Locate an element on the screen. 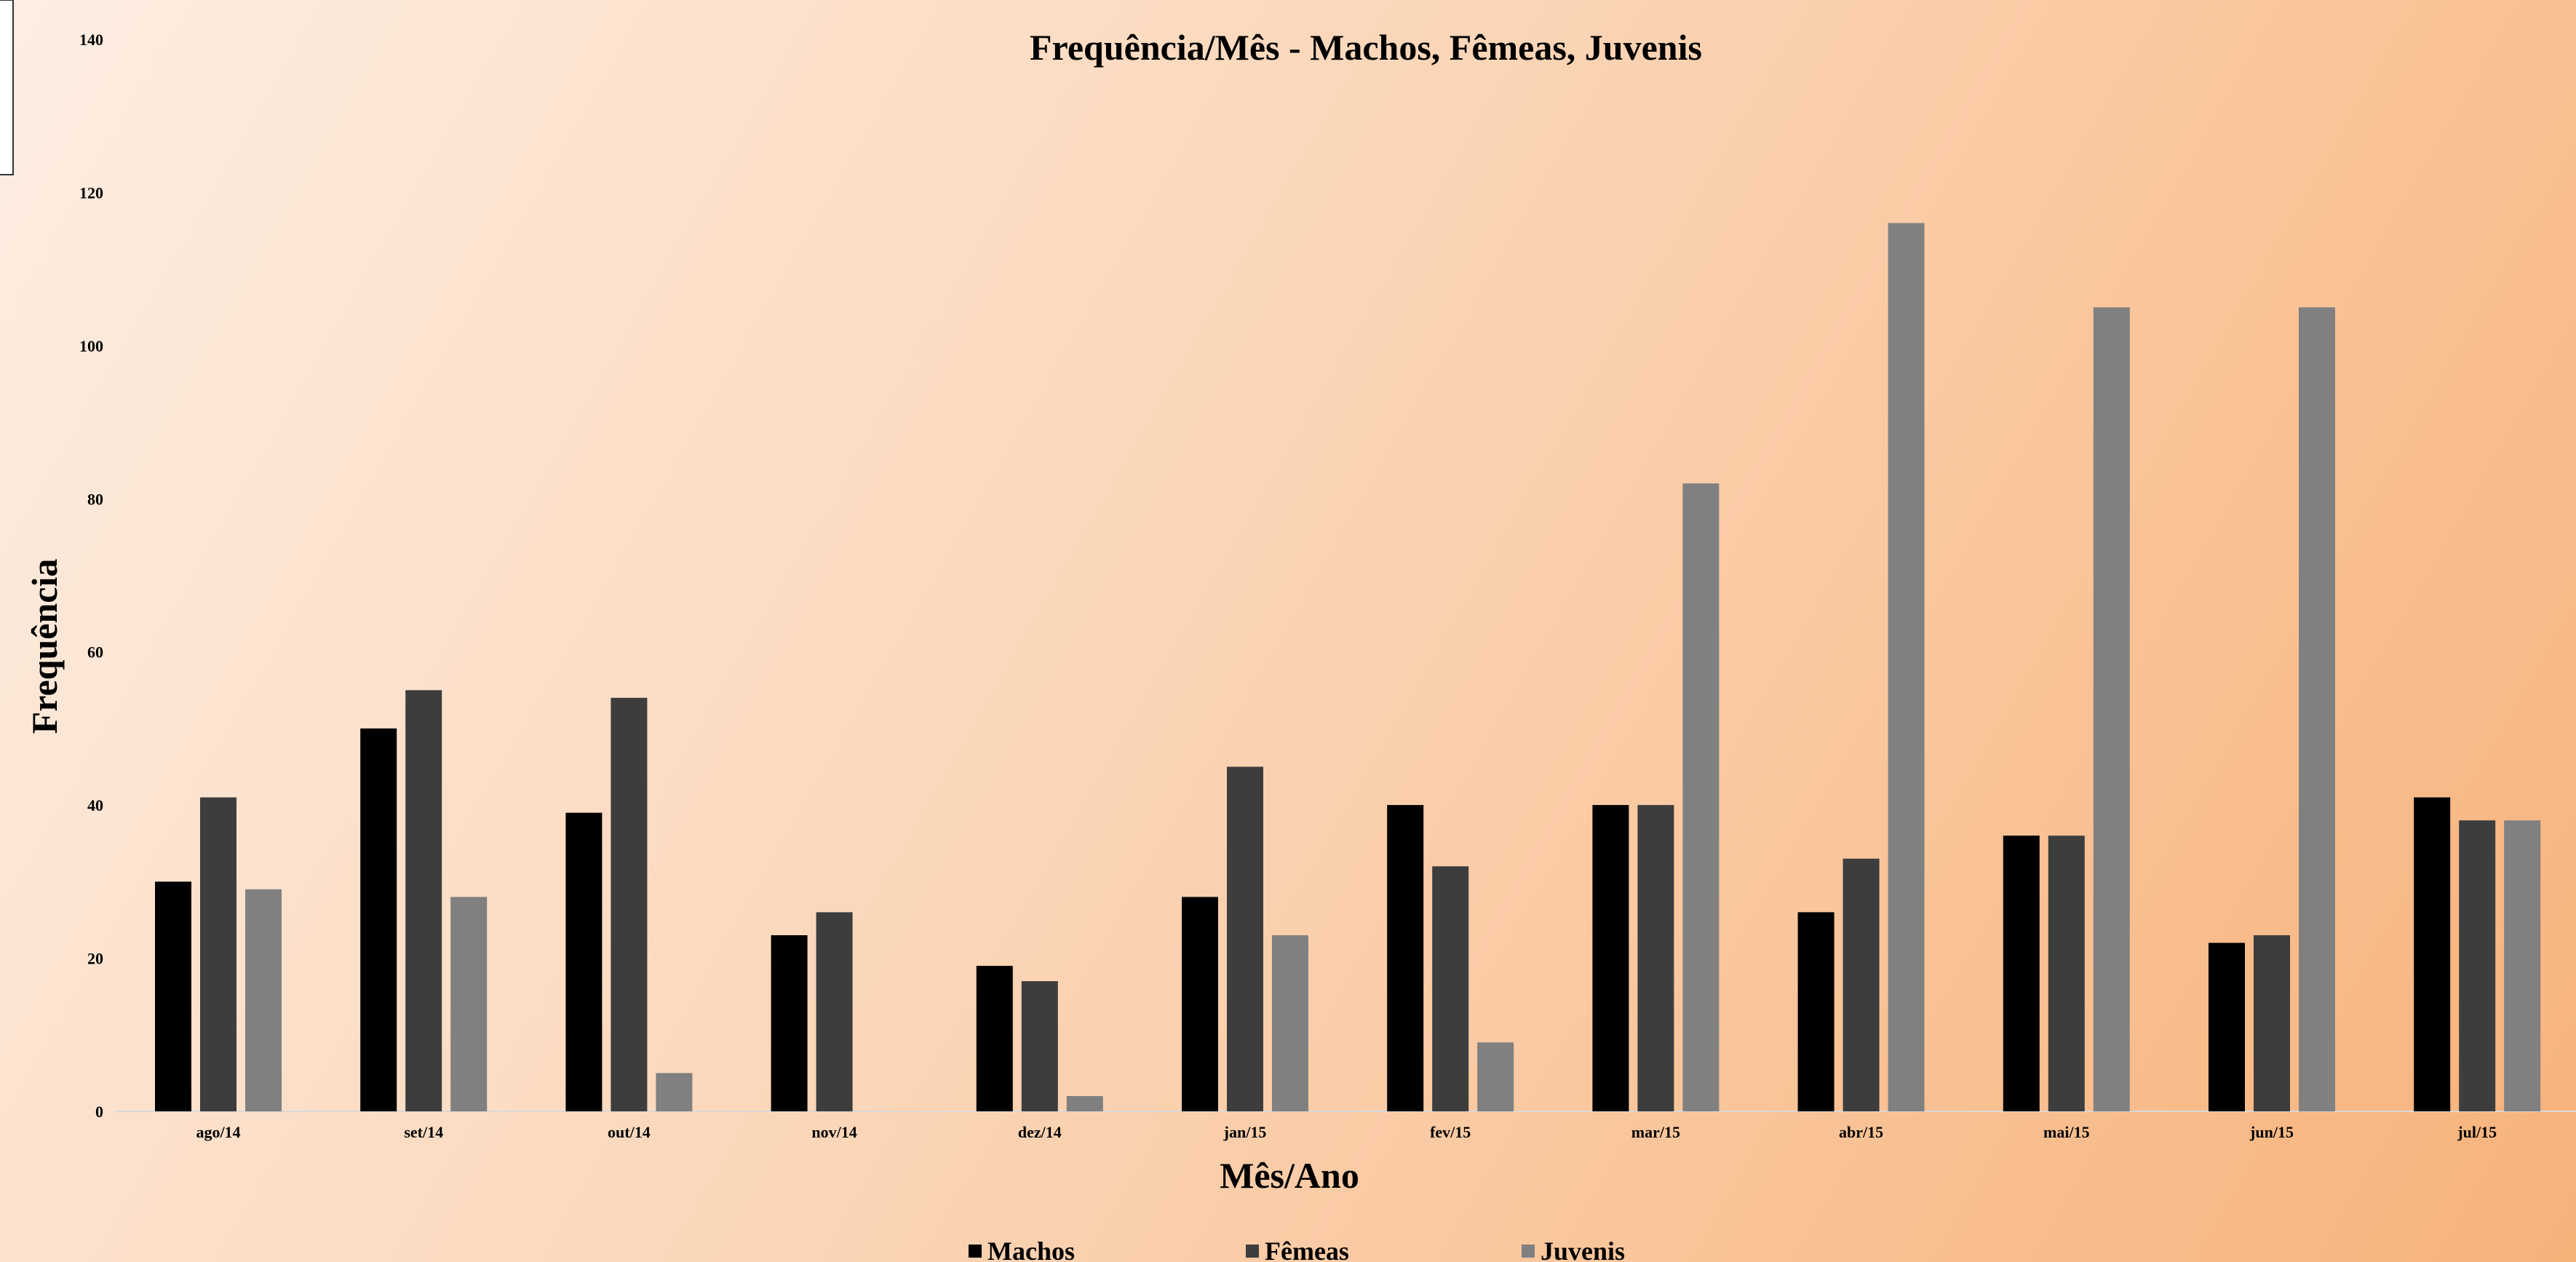  y-axis-ticks: 0 20 40 60 80 100 120 140 is located at coordinates (91, 576).